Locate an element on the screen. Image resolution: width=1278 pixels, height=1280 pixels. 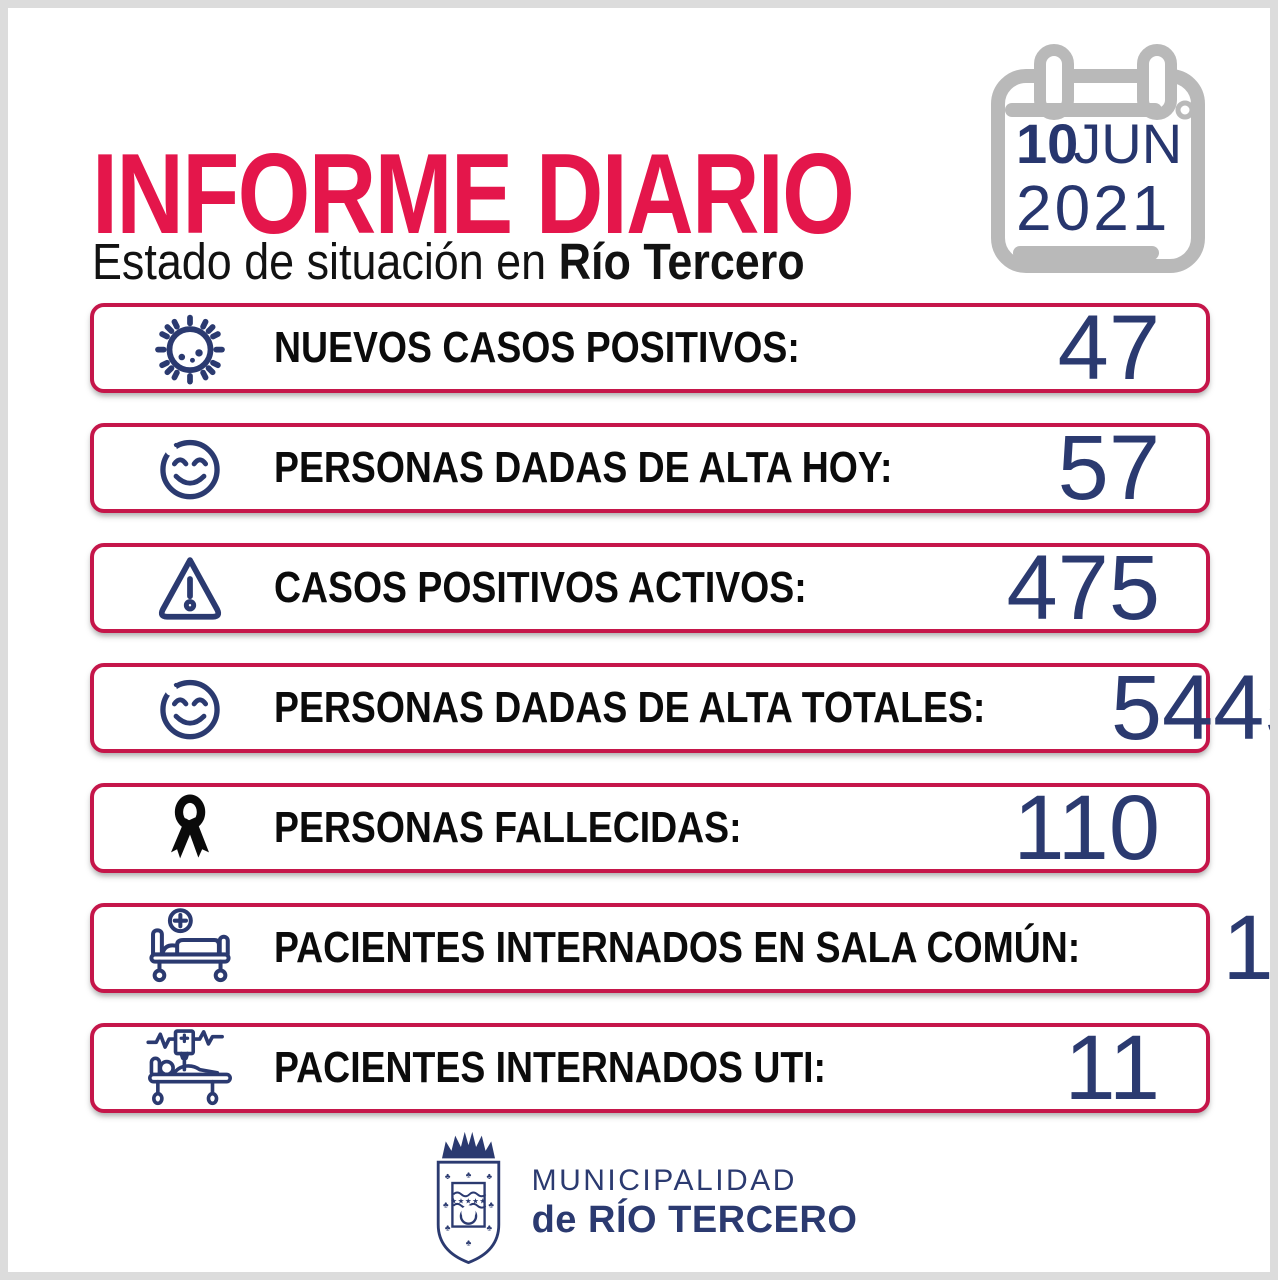
row-altas-totales: PERSONAS DADAS DE ALTA TOTALES: 5445 is located at coordinates (680, 708).